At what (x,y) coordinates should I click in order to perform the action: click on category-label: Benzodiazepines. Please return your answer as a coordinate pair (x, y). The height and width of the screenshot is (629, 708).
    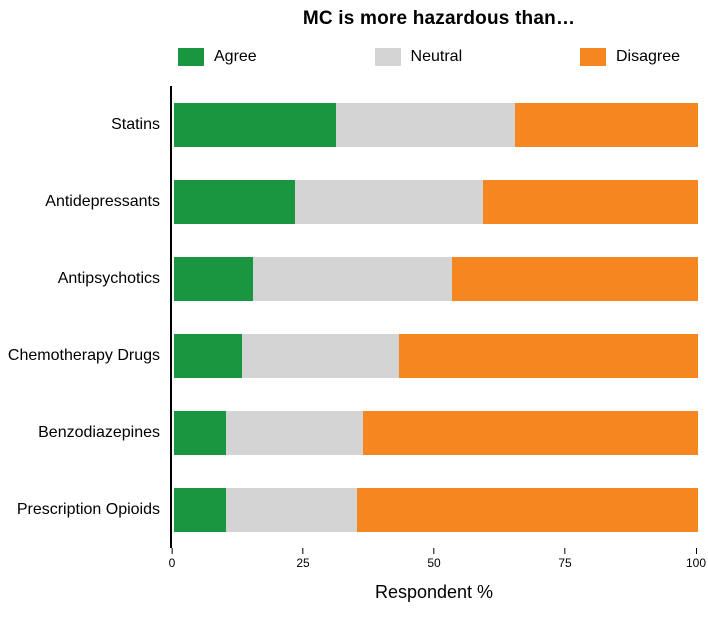
    Looking at the image, I should click on (99, 432).